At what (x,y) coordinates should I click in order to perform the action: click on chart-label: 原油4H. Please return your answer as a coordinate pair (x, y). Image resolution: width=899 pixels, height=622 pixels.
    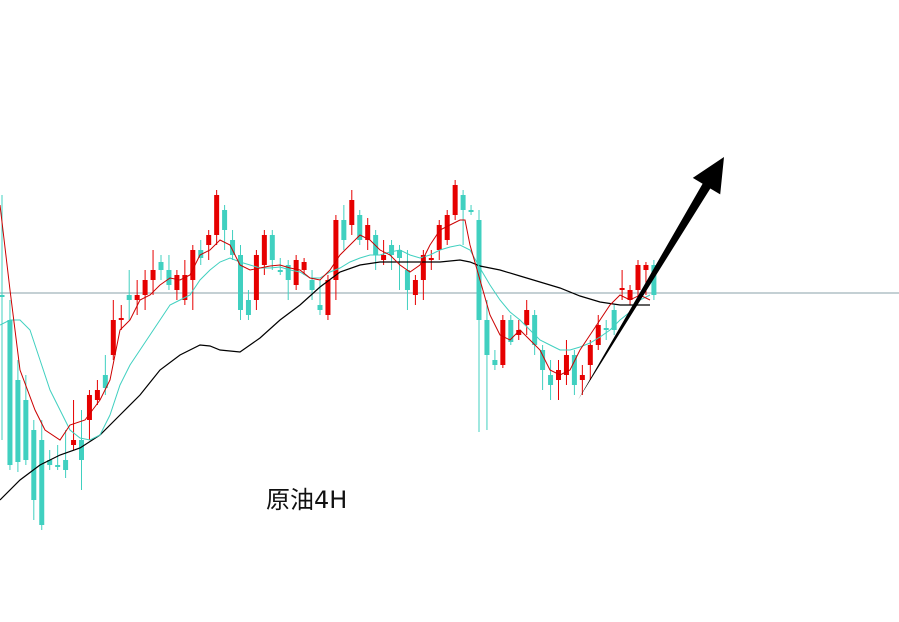
    Looking at the image, I should click on (307, 500).